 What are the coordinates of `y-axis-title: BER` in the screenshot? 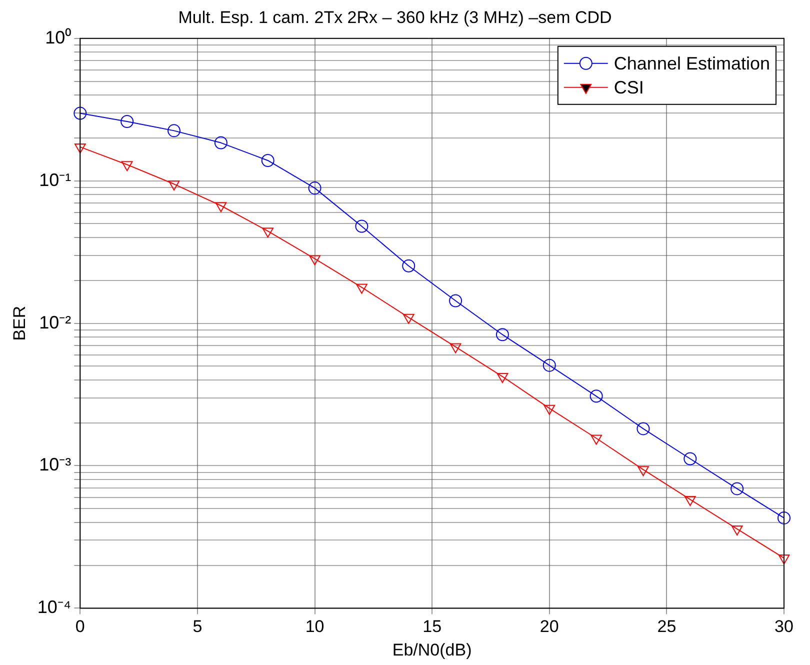 It's located at (19, 323).